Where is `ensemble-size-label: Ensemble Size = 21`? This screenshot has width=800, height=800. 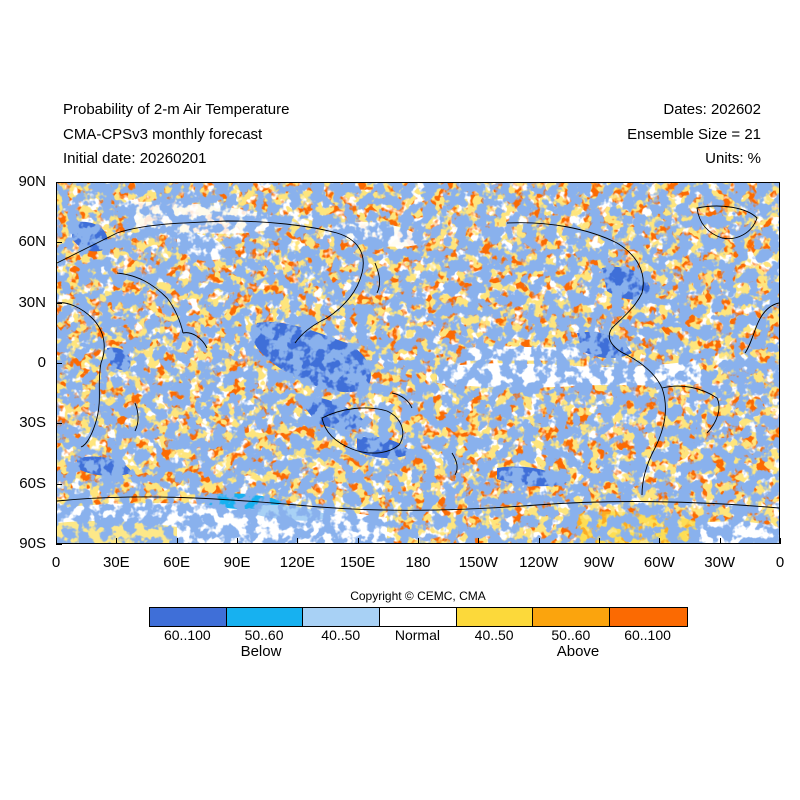
ensemble-size-label: Ensemble Size = 21 is located at coordinates (694, 134).